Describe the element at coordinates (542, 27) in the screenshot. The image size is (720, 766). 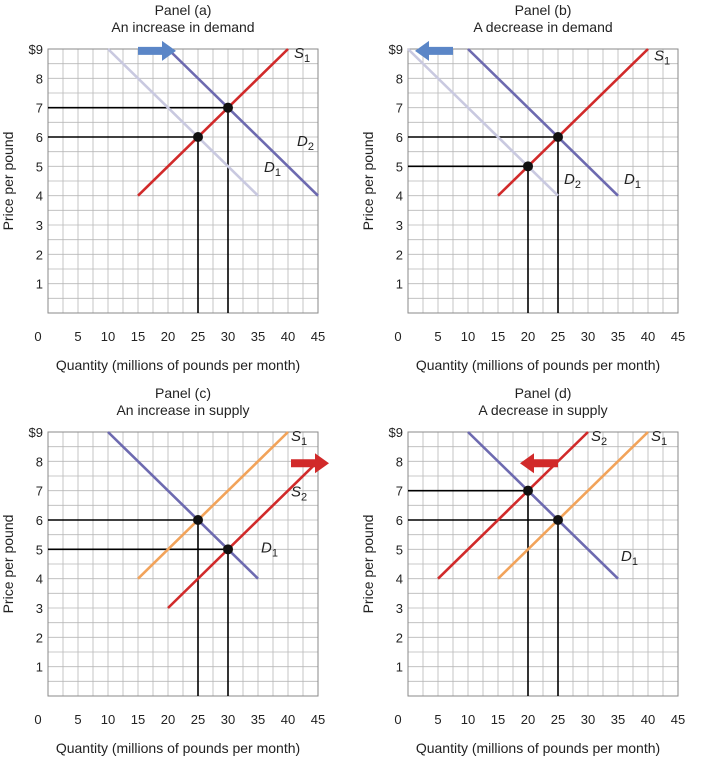
I see `chart-subtitle: A decrease in demand` at that location.